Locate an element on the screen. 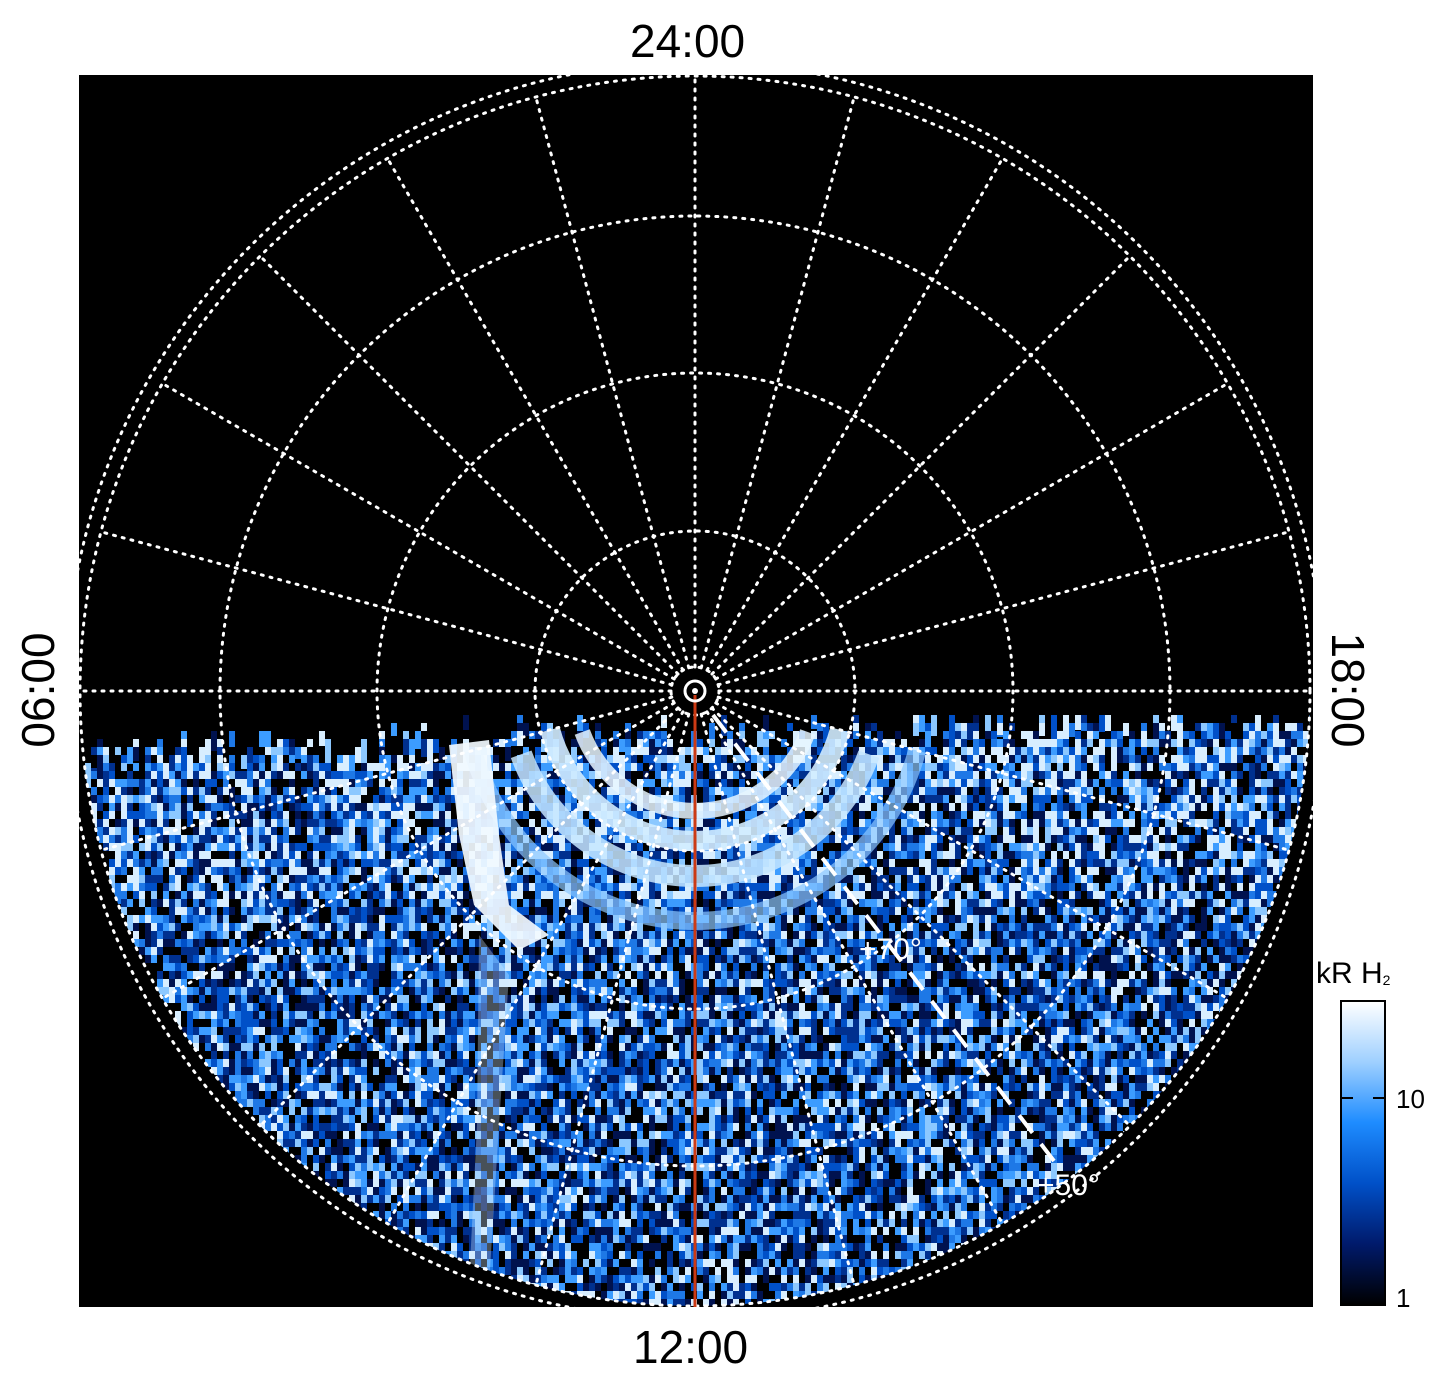 The image size is (1447, 1384). colorbar-title: kR H2 is located at coordinates (1353, 973).